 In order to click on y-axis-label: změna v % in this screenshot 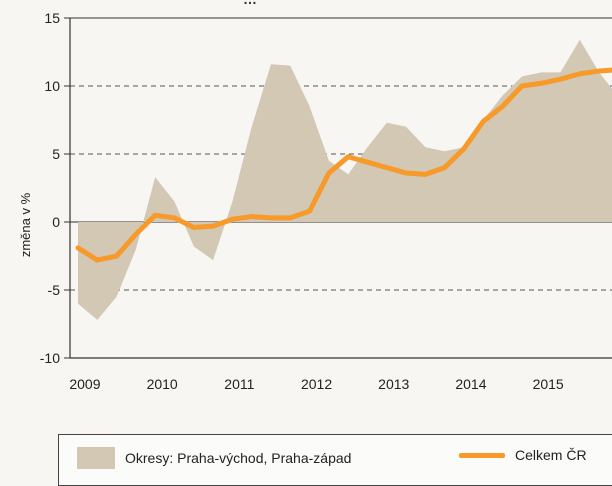, I will do `click(25, 224)`.